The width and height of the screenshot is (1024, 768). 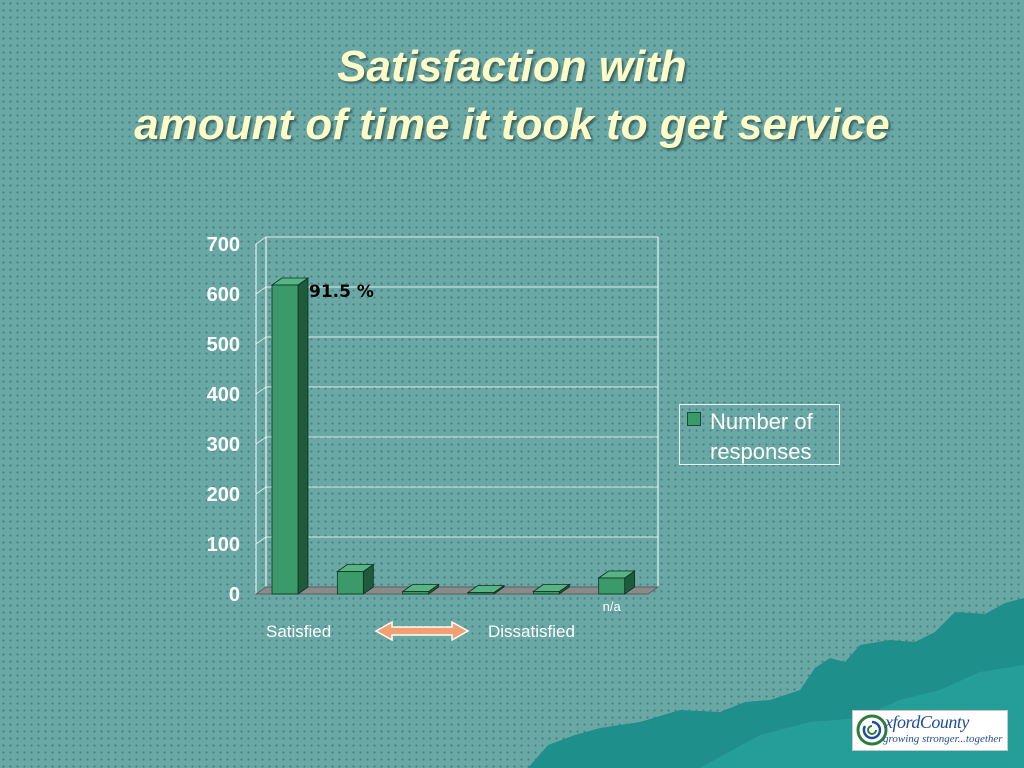 I want to click on y-tick-label: 0, so click(x=234, y=595).